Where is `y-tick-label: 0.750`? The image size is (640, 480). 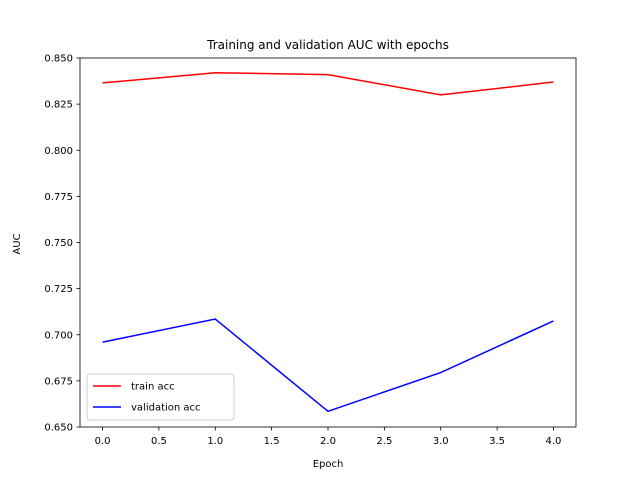
y-tick-label: 0.750 is located at coordinates (58, 243).